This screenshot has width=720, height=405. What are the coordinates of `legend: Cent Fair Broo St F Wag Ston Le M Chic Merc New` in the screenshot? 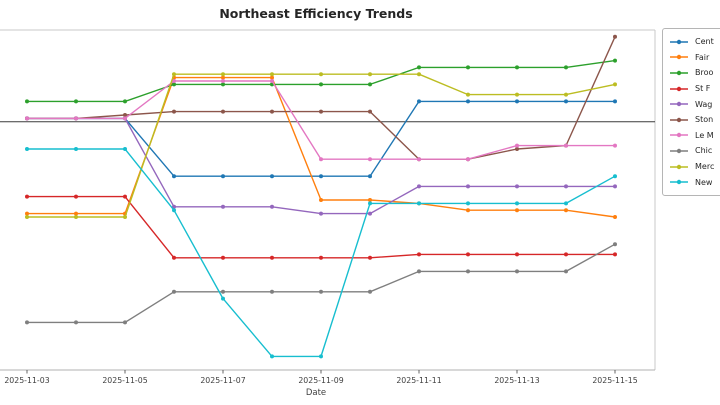 It's located at (691, 112).